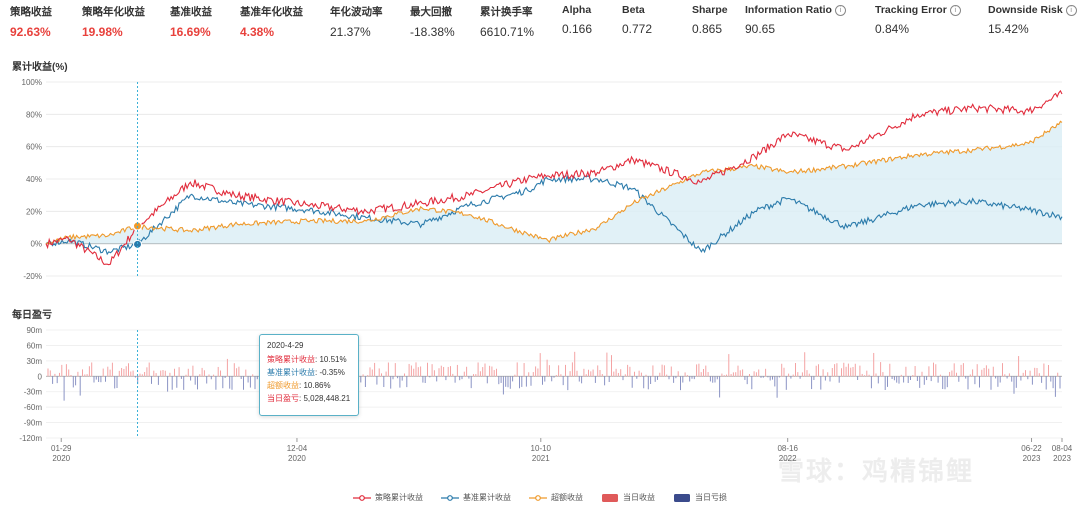 The width and height of the screenshot is (1080, 508). Describe the element at coordinates (33, 392) in the screenshot. I see `y-tick-label: -30m` at that location.